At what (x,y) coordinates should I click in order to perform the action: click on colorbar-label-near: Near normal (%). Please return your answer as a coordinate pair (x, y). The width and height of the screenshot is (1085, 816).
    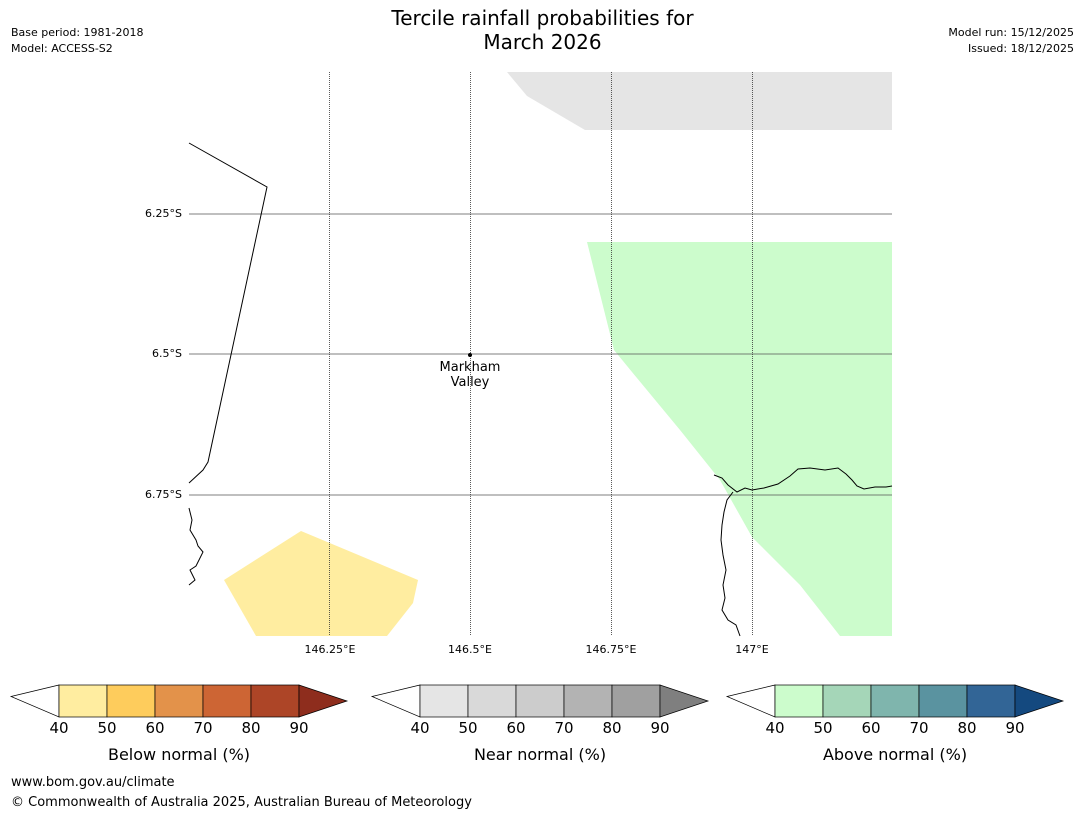
    Looking at the image, I should click on (540, 754).